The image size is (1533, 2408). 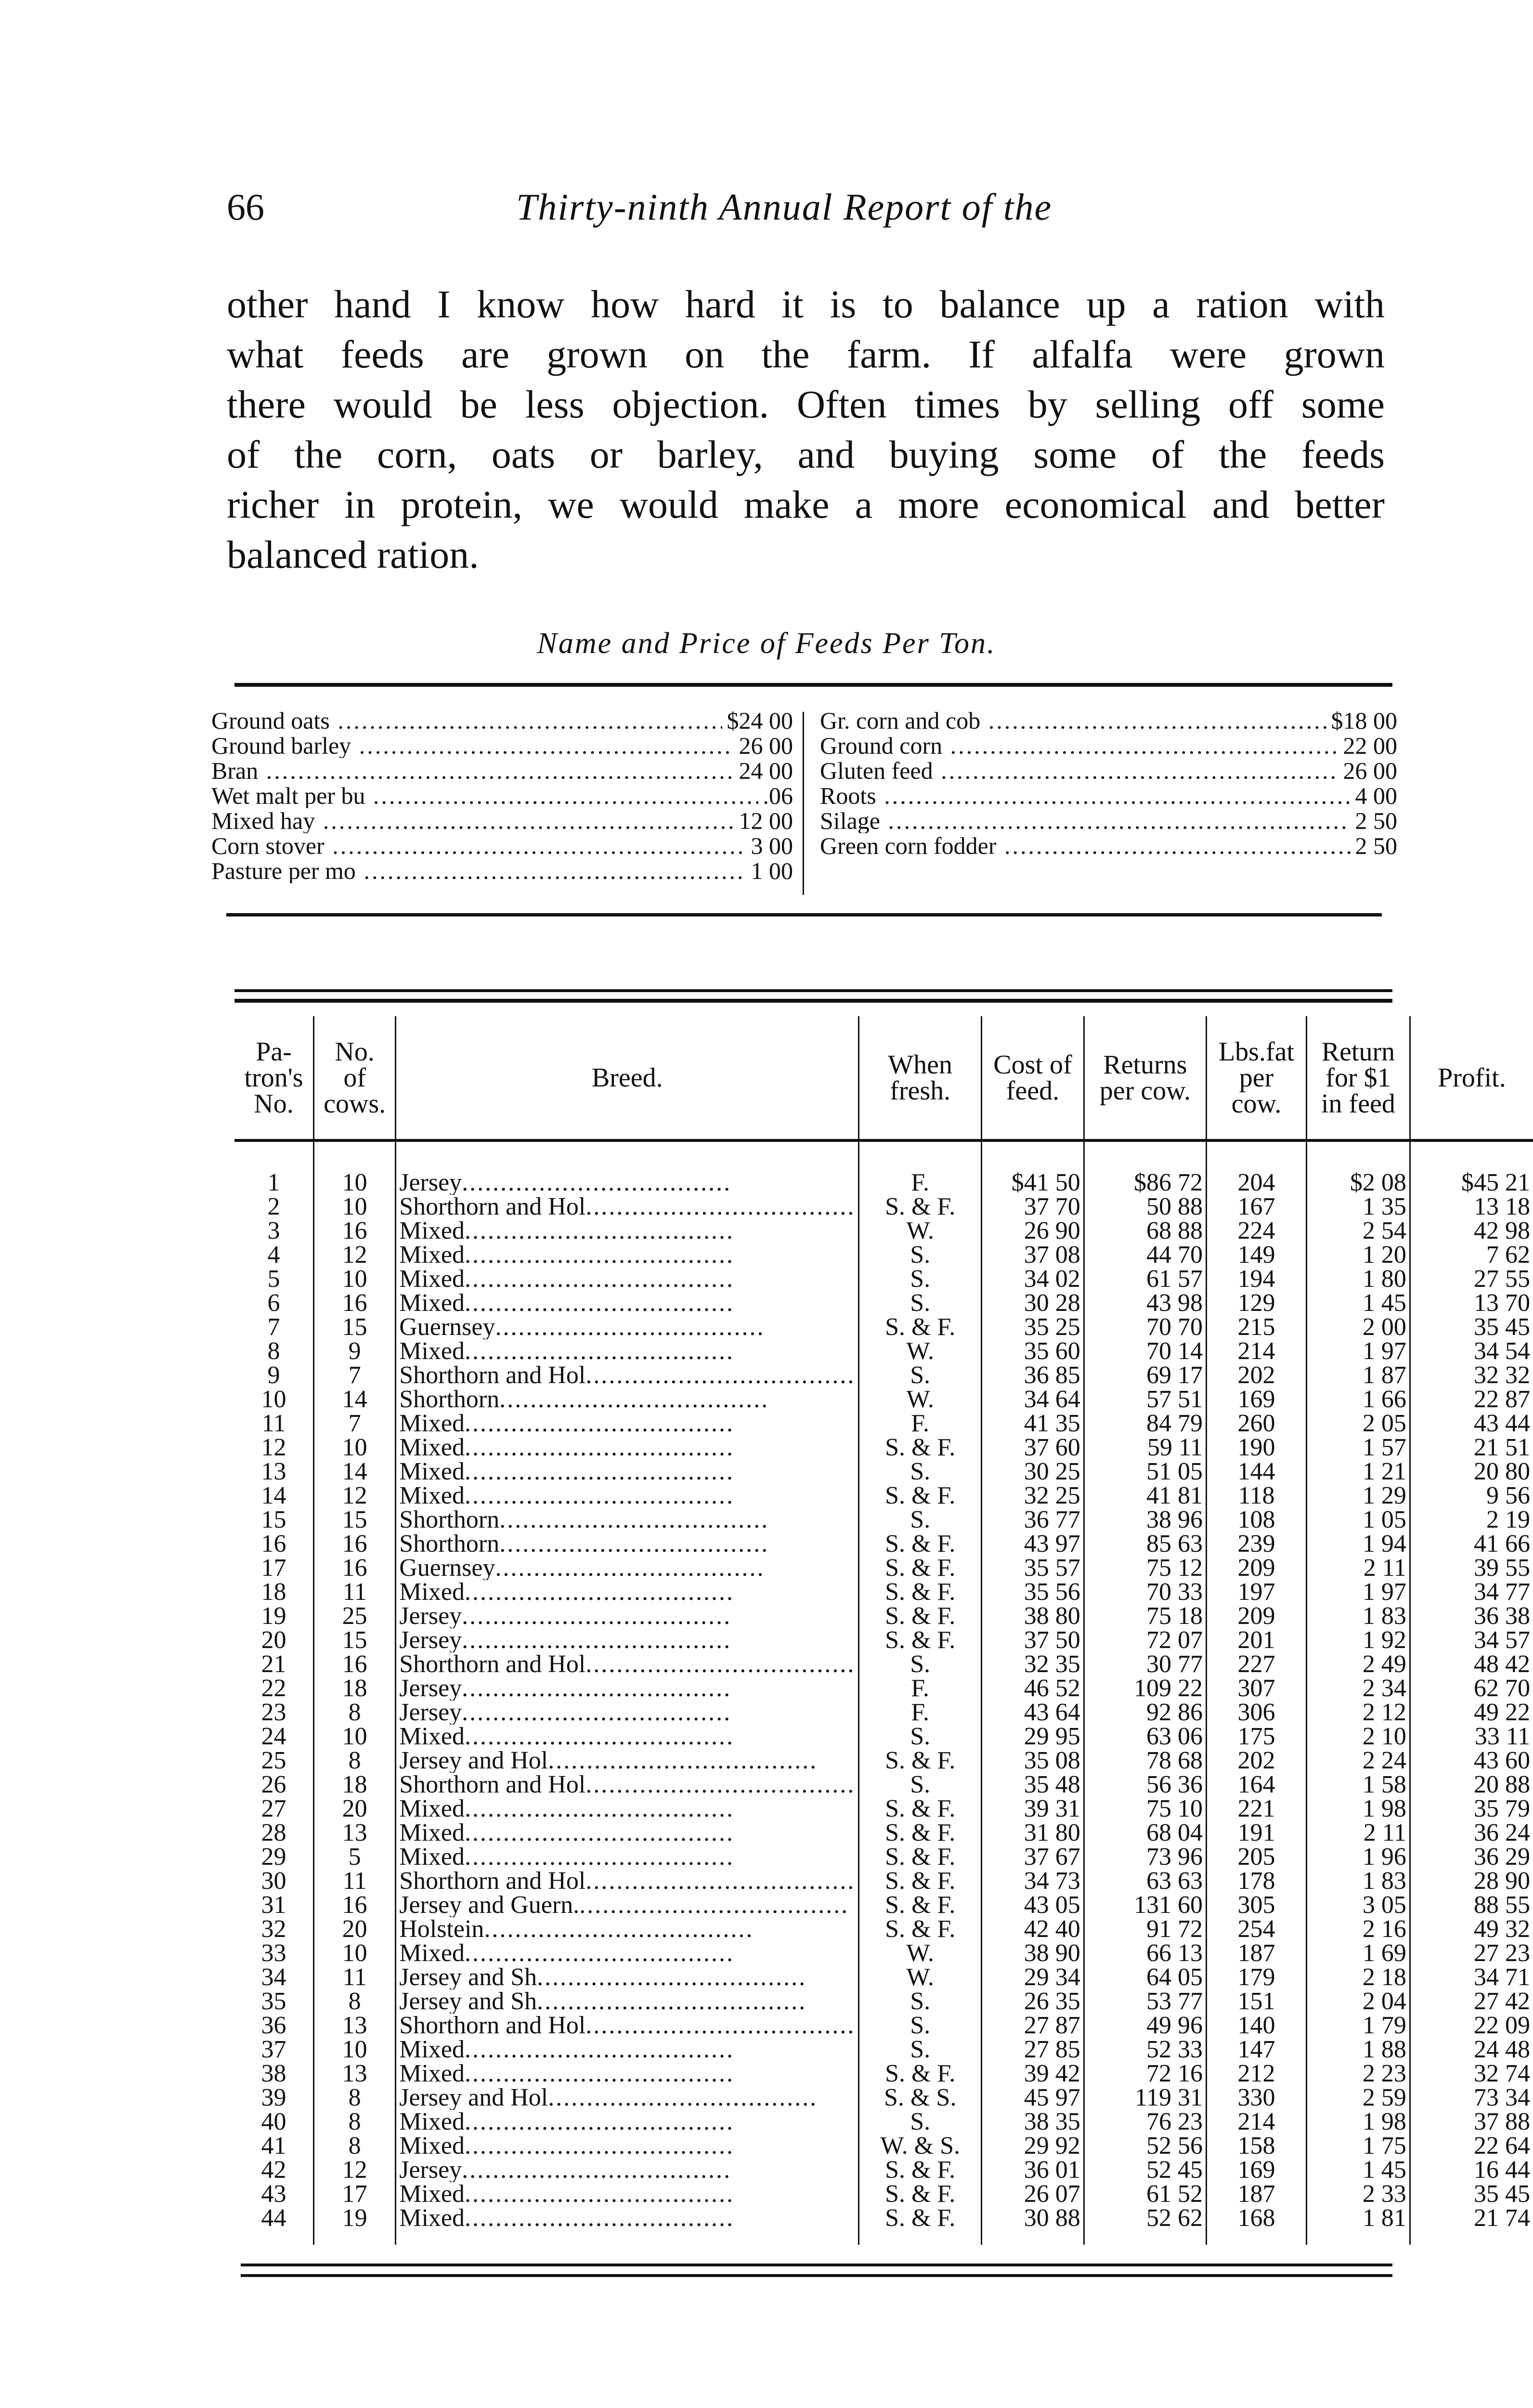 What do you see at coordinates (1358, 1713) in the screenshot?
I see `cell-return-per-dollar-feed: 2 12` at bounding box center [1358, 1713].